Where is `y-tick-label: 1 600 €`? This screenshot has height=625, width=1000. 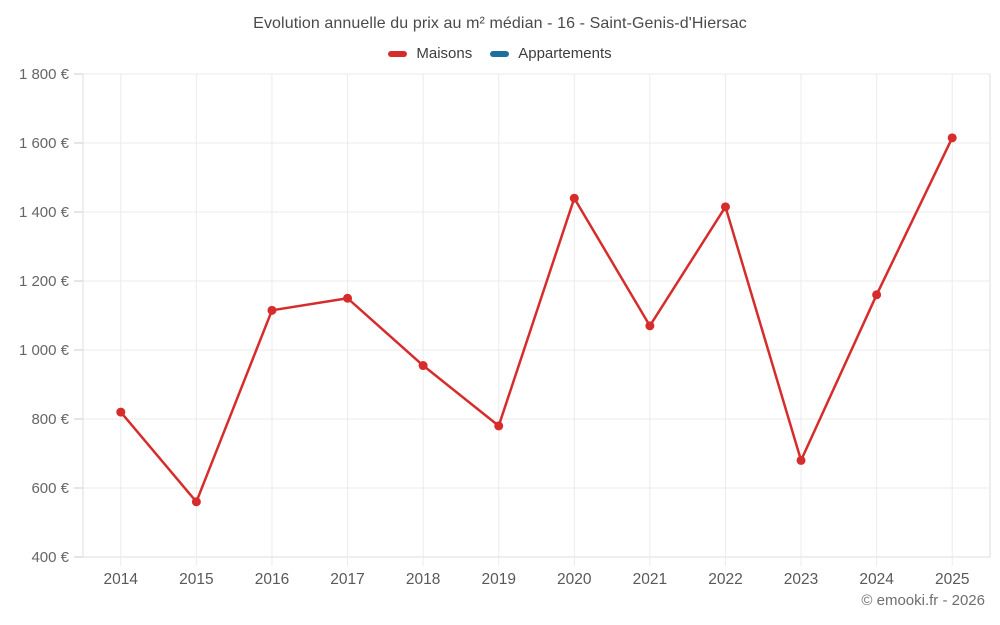
y-tick-label: 1 600 € is located at coordinates (44, 143).